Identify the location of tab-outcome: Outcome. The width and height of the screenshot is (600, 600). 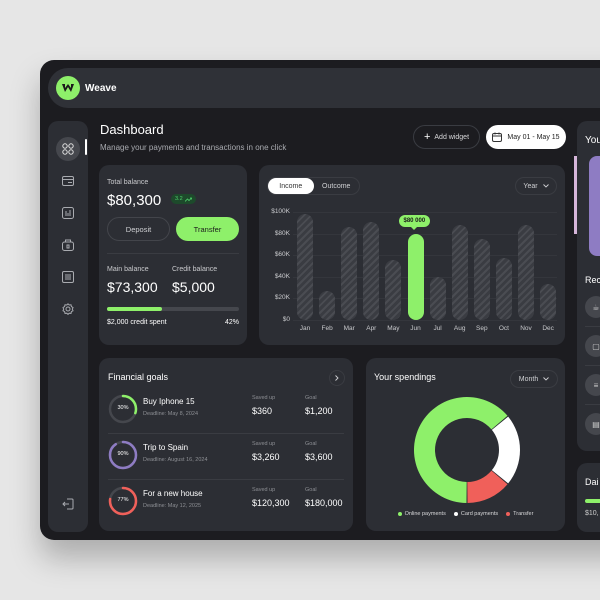
(336, 186).